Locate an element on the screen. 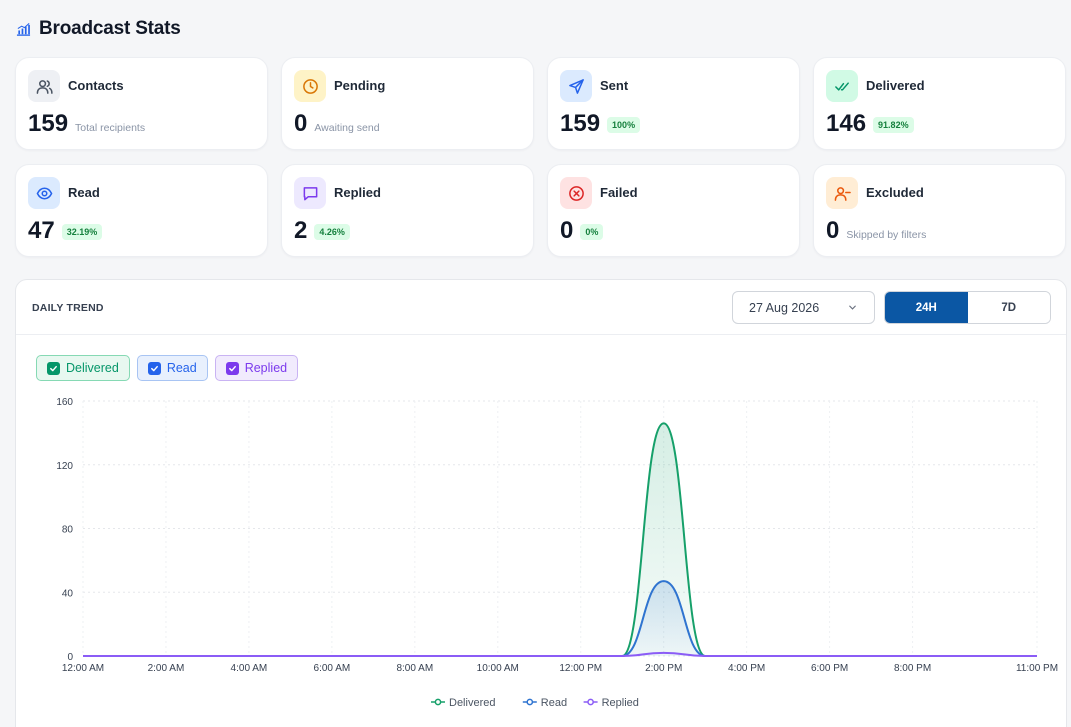  stat-card-value: 159 is located at coordinates (580, 123).